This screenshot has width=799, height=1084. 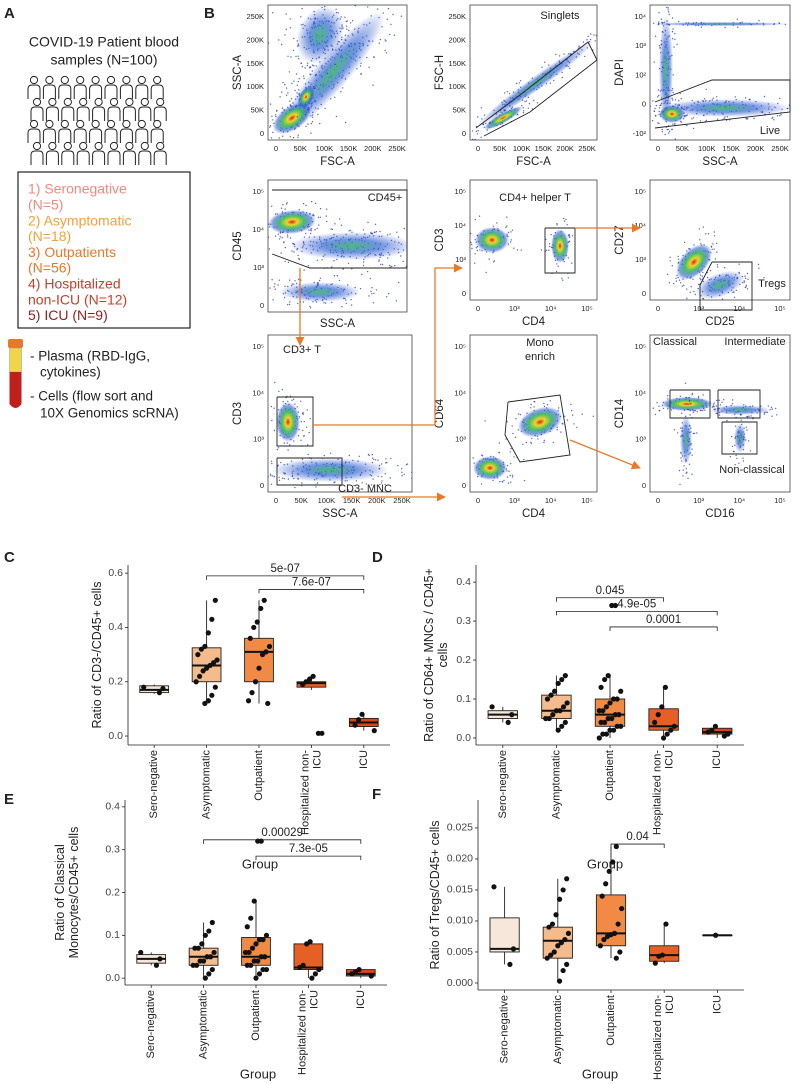 I want to click on gate-label: CD4+ helper T, so click(x=535, y=198).